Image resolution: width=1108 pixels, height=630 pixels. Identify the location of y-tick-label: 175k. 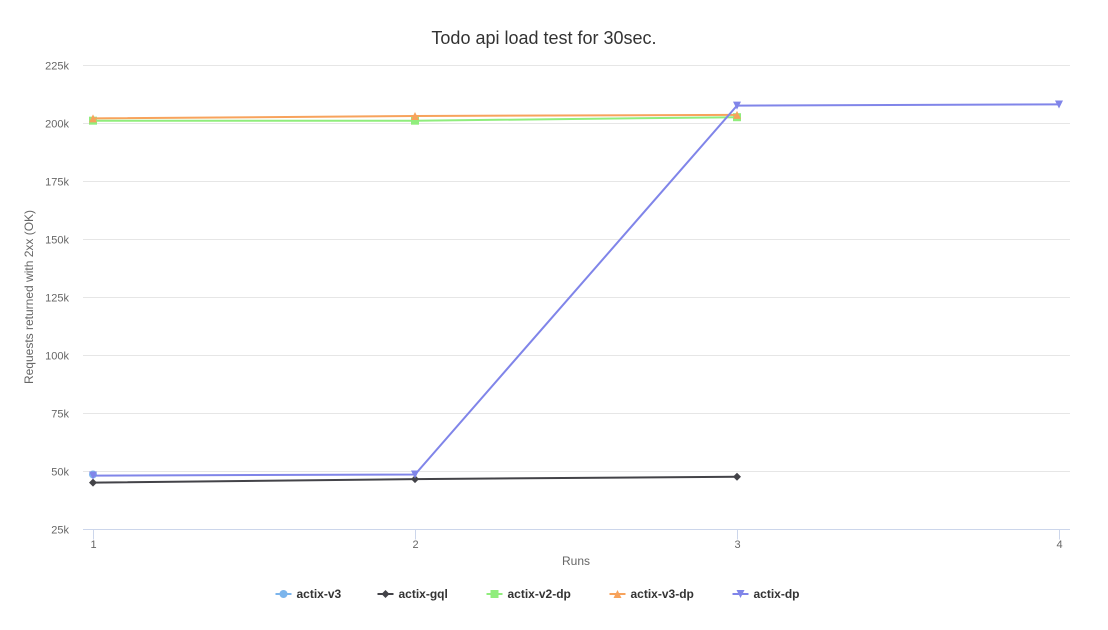
(57, 183).